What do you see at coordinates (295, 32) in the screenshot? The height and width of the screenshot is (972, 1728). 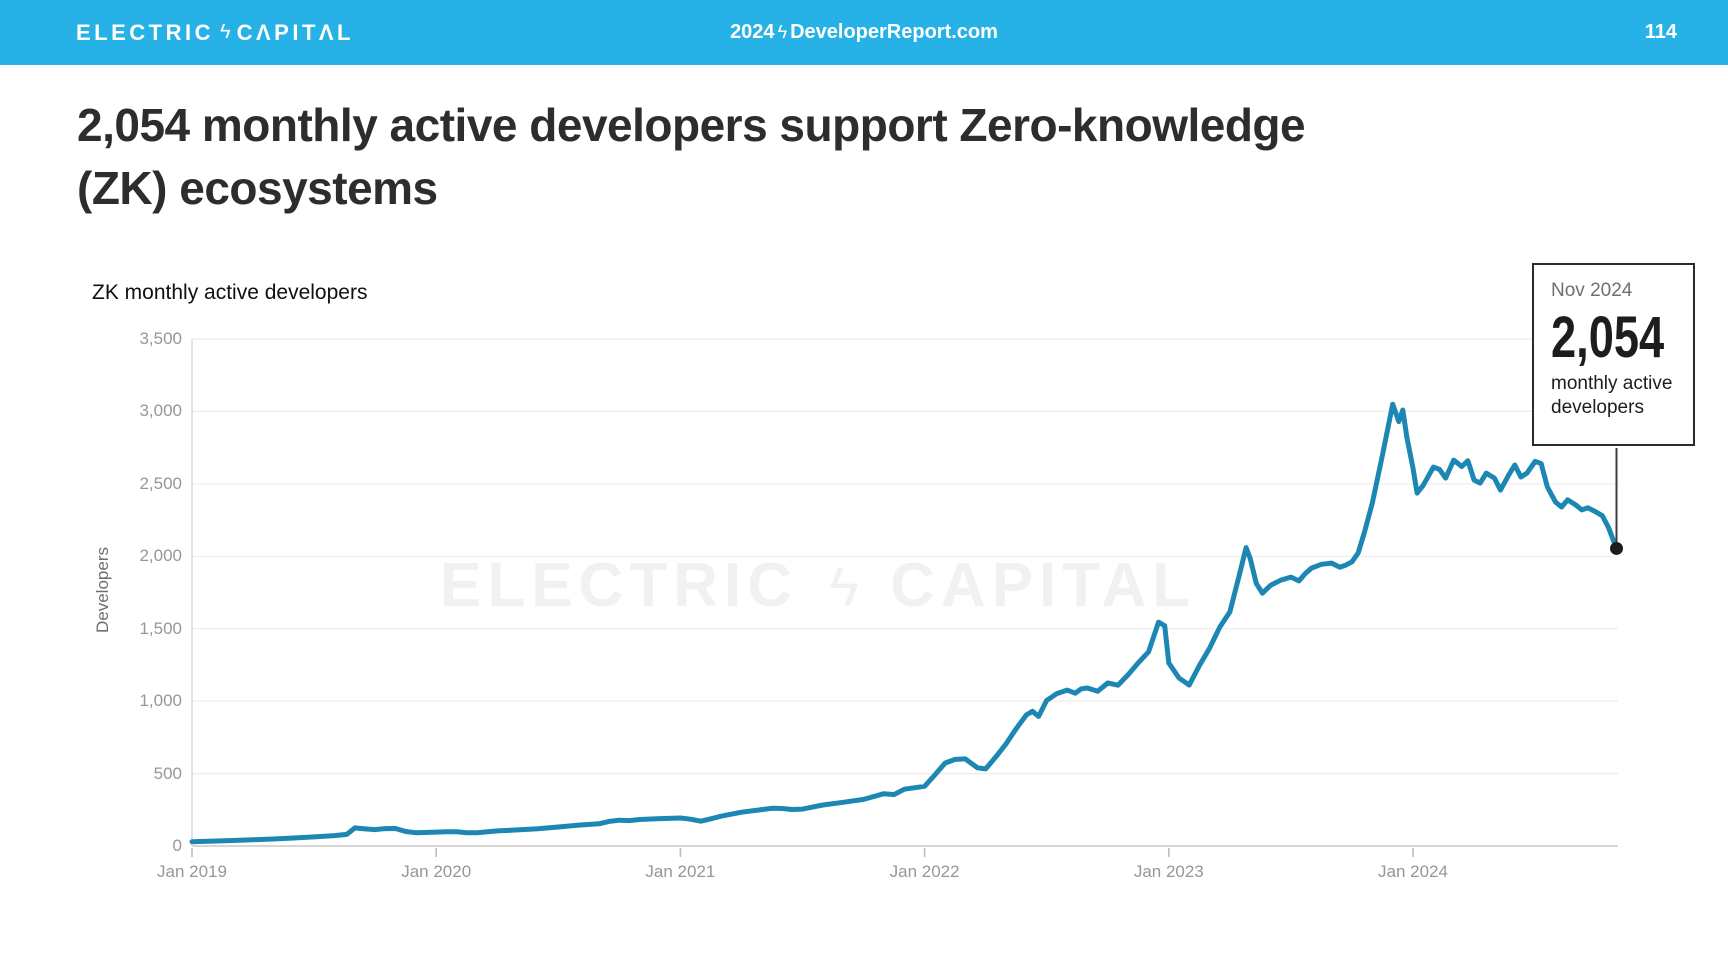 I see `logo-text-capital: CΛPITΛL` at bounding box center [295, 32].